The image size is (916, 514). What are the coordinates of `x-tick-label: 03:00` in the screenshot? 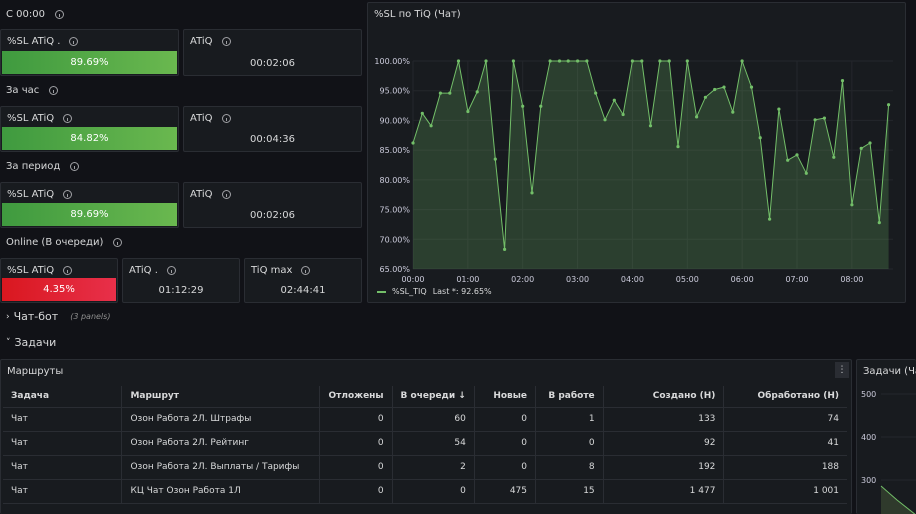 It's located at (577, 279).